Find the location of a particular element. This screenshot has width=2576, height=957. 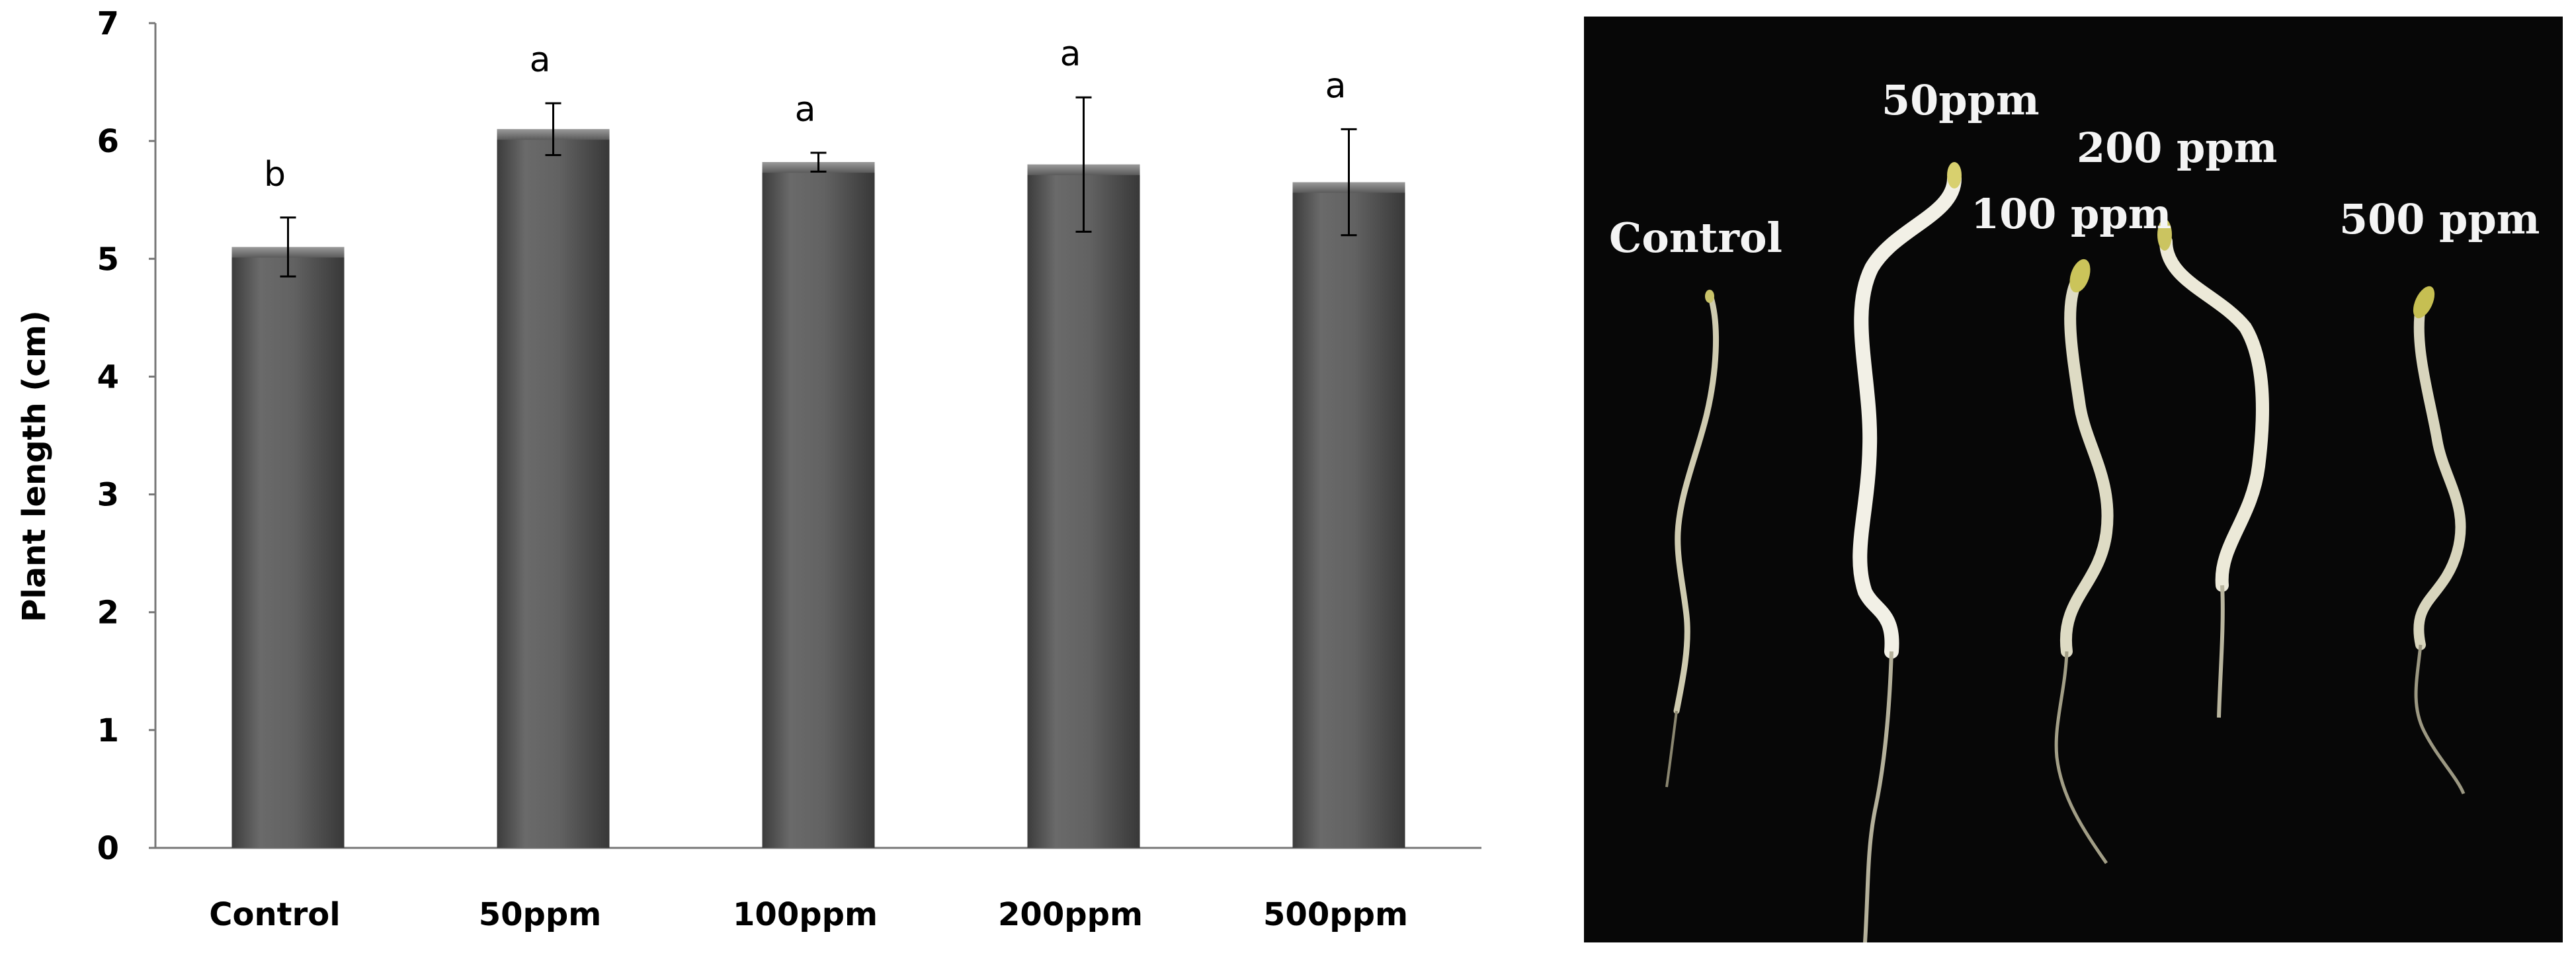

seedling-200ppm is located at coordinates (2213, 469).